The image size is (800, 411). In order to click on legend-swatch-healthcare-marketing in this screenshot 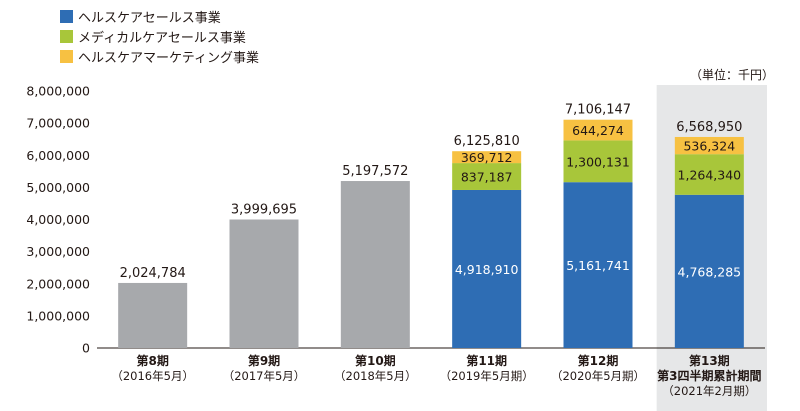, I will do `click(66, 56)`.